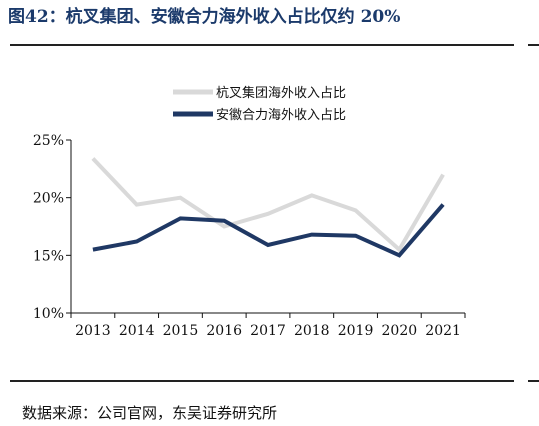 Image resolution: width=539 pixels, height=426 pixels. What do you see at coordinates (533, 381) in the screenshot?
I see `bottom-rule-tail` at bounding box center [533, 381].